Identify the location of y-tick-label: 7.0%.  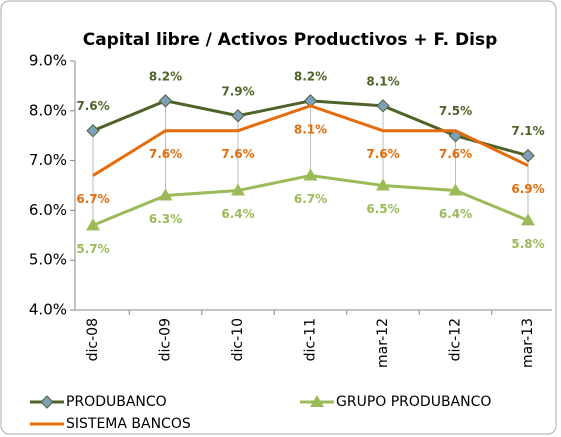
(48, 160).